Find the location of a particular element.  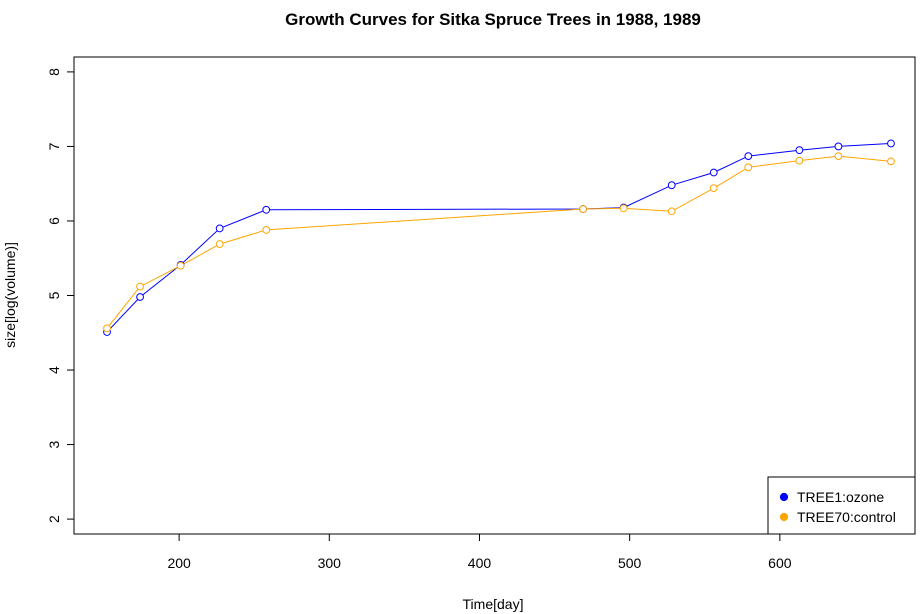

x-axis: 200 300 400 500 600 is located at coordinates (479, 552).